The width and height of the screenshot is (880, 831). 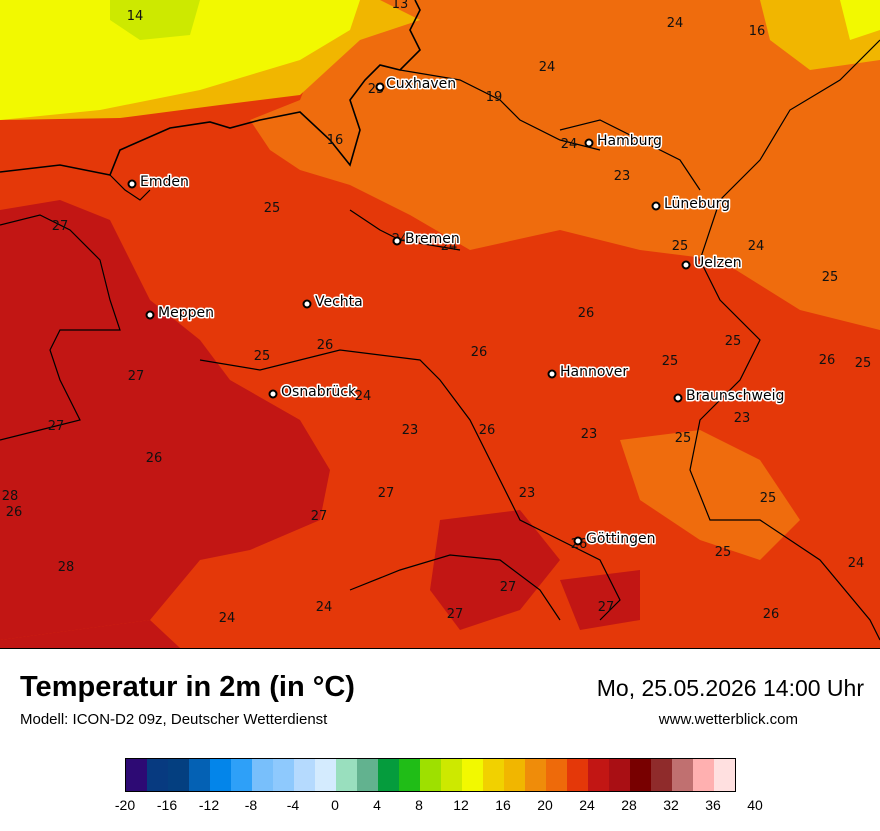 What do you see at coordinates (60, 327) in the screenshot?
I see `border-netherlands` at bounding box center [60, 327].